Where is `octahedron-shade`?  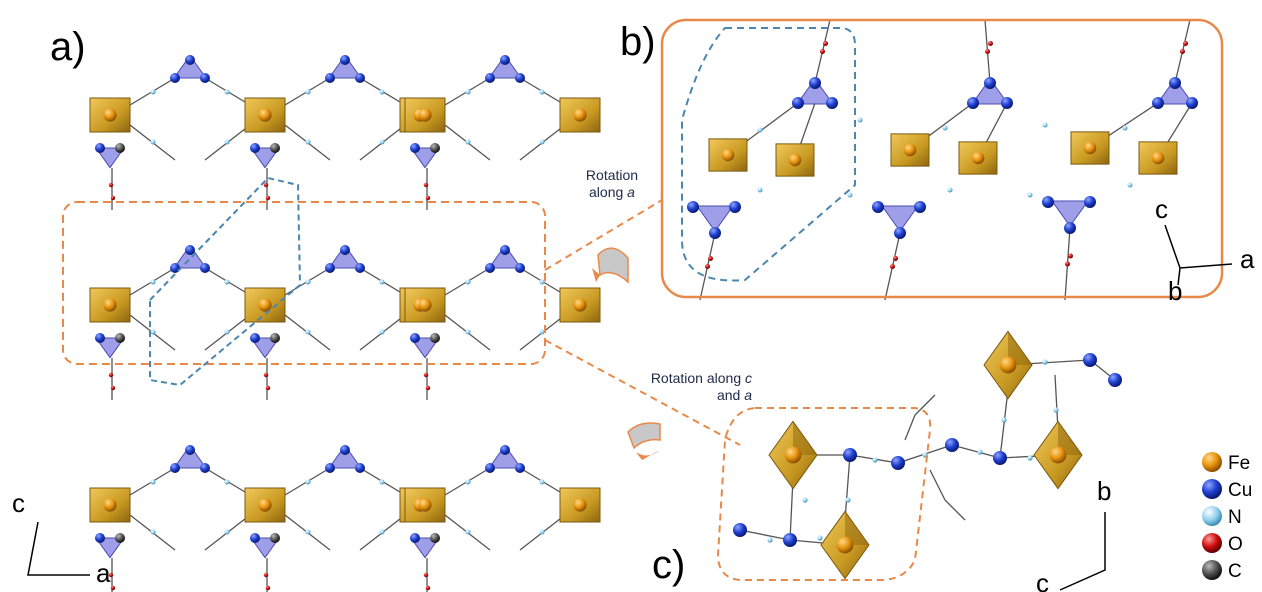 octahedron-shade is located at coordinates (1070, 438).